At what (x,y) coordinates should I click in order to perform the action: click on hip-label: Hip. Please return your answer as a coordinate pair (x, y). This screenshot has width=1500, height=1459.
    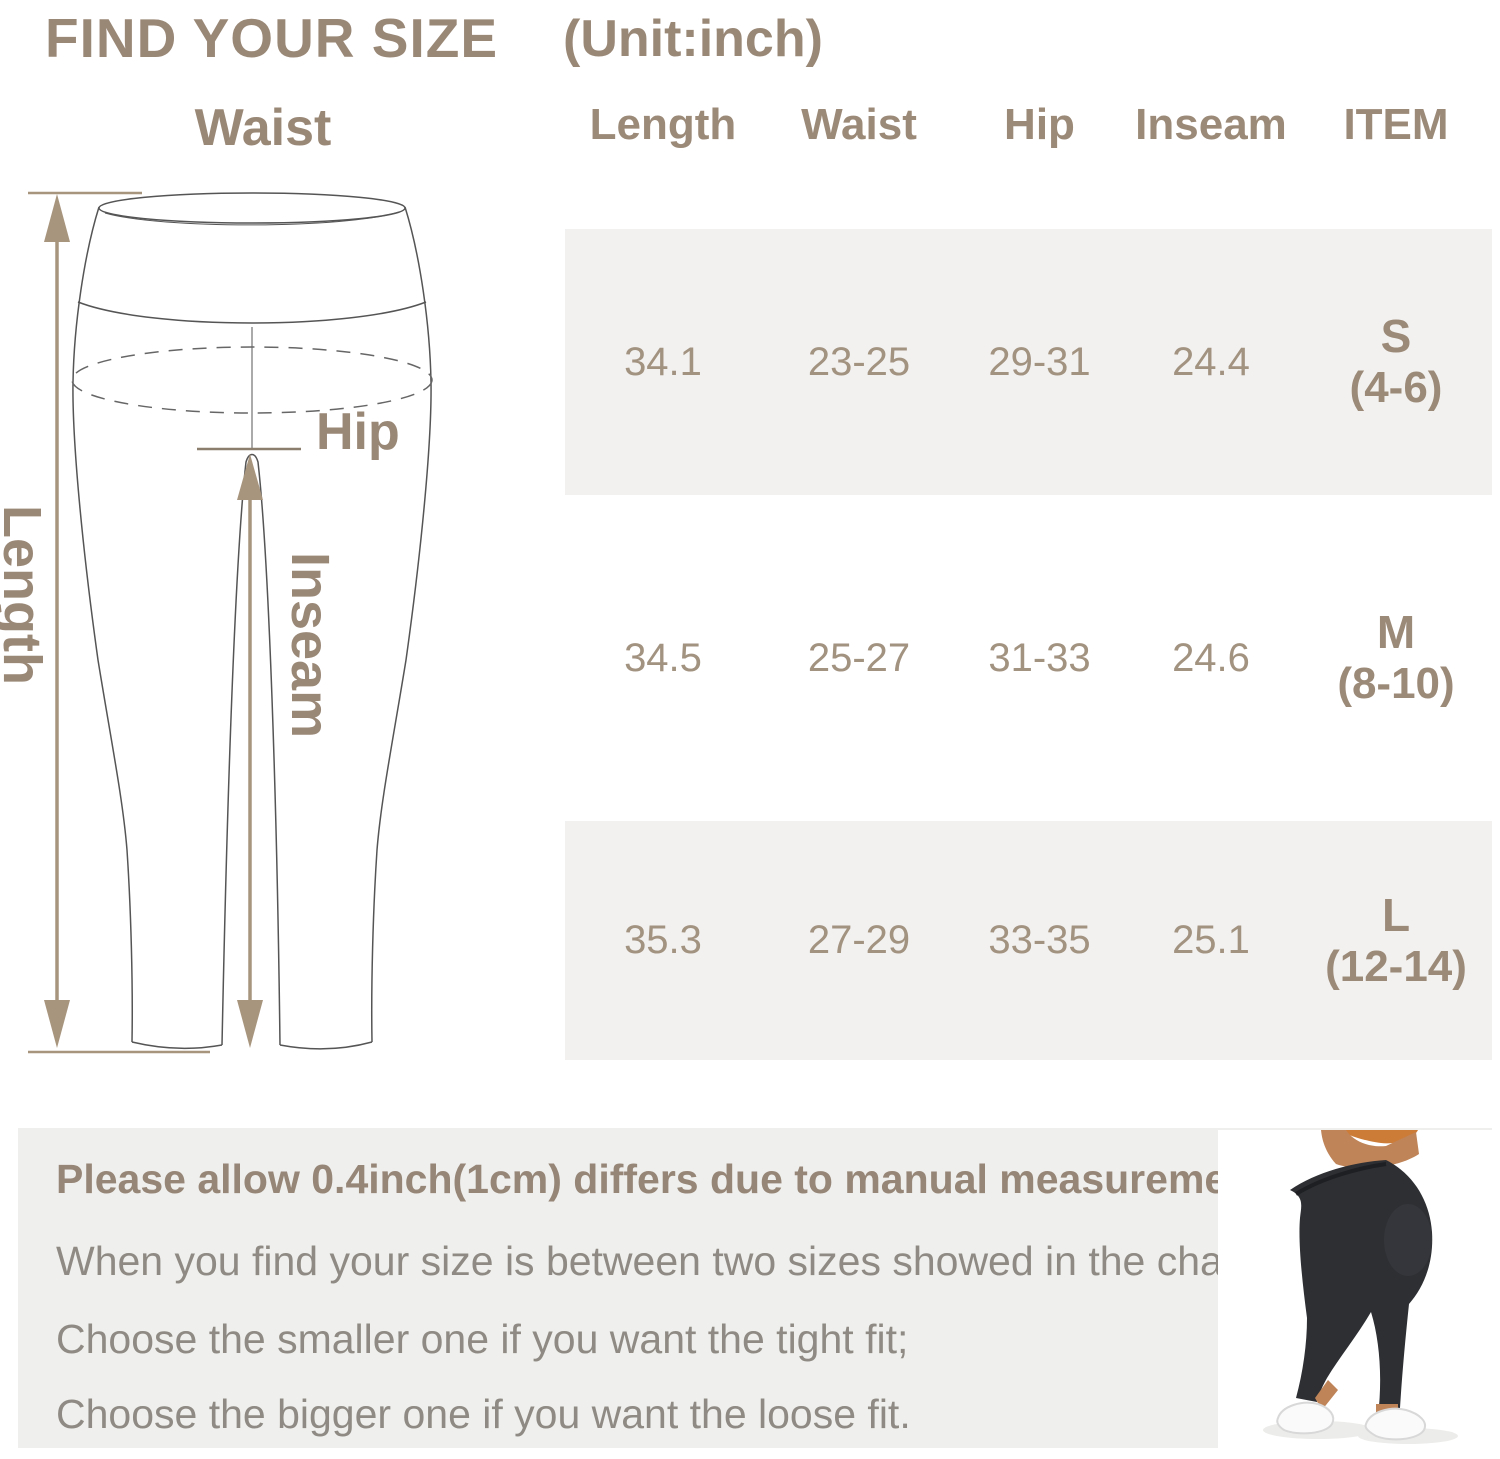
    Looking at the image, I should click on (358, 432).